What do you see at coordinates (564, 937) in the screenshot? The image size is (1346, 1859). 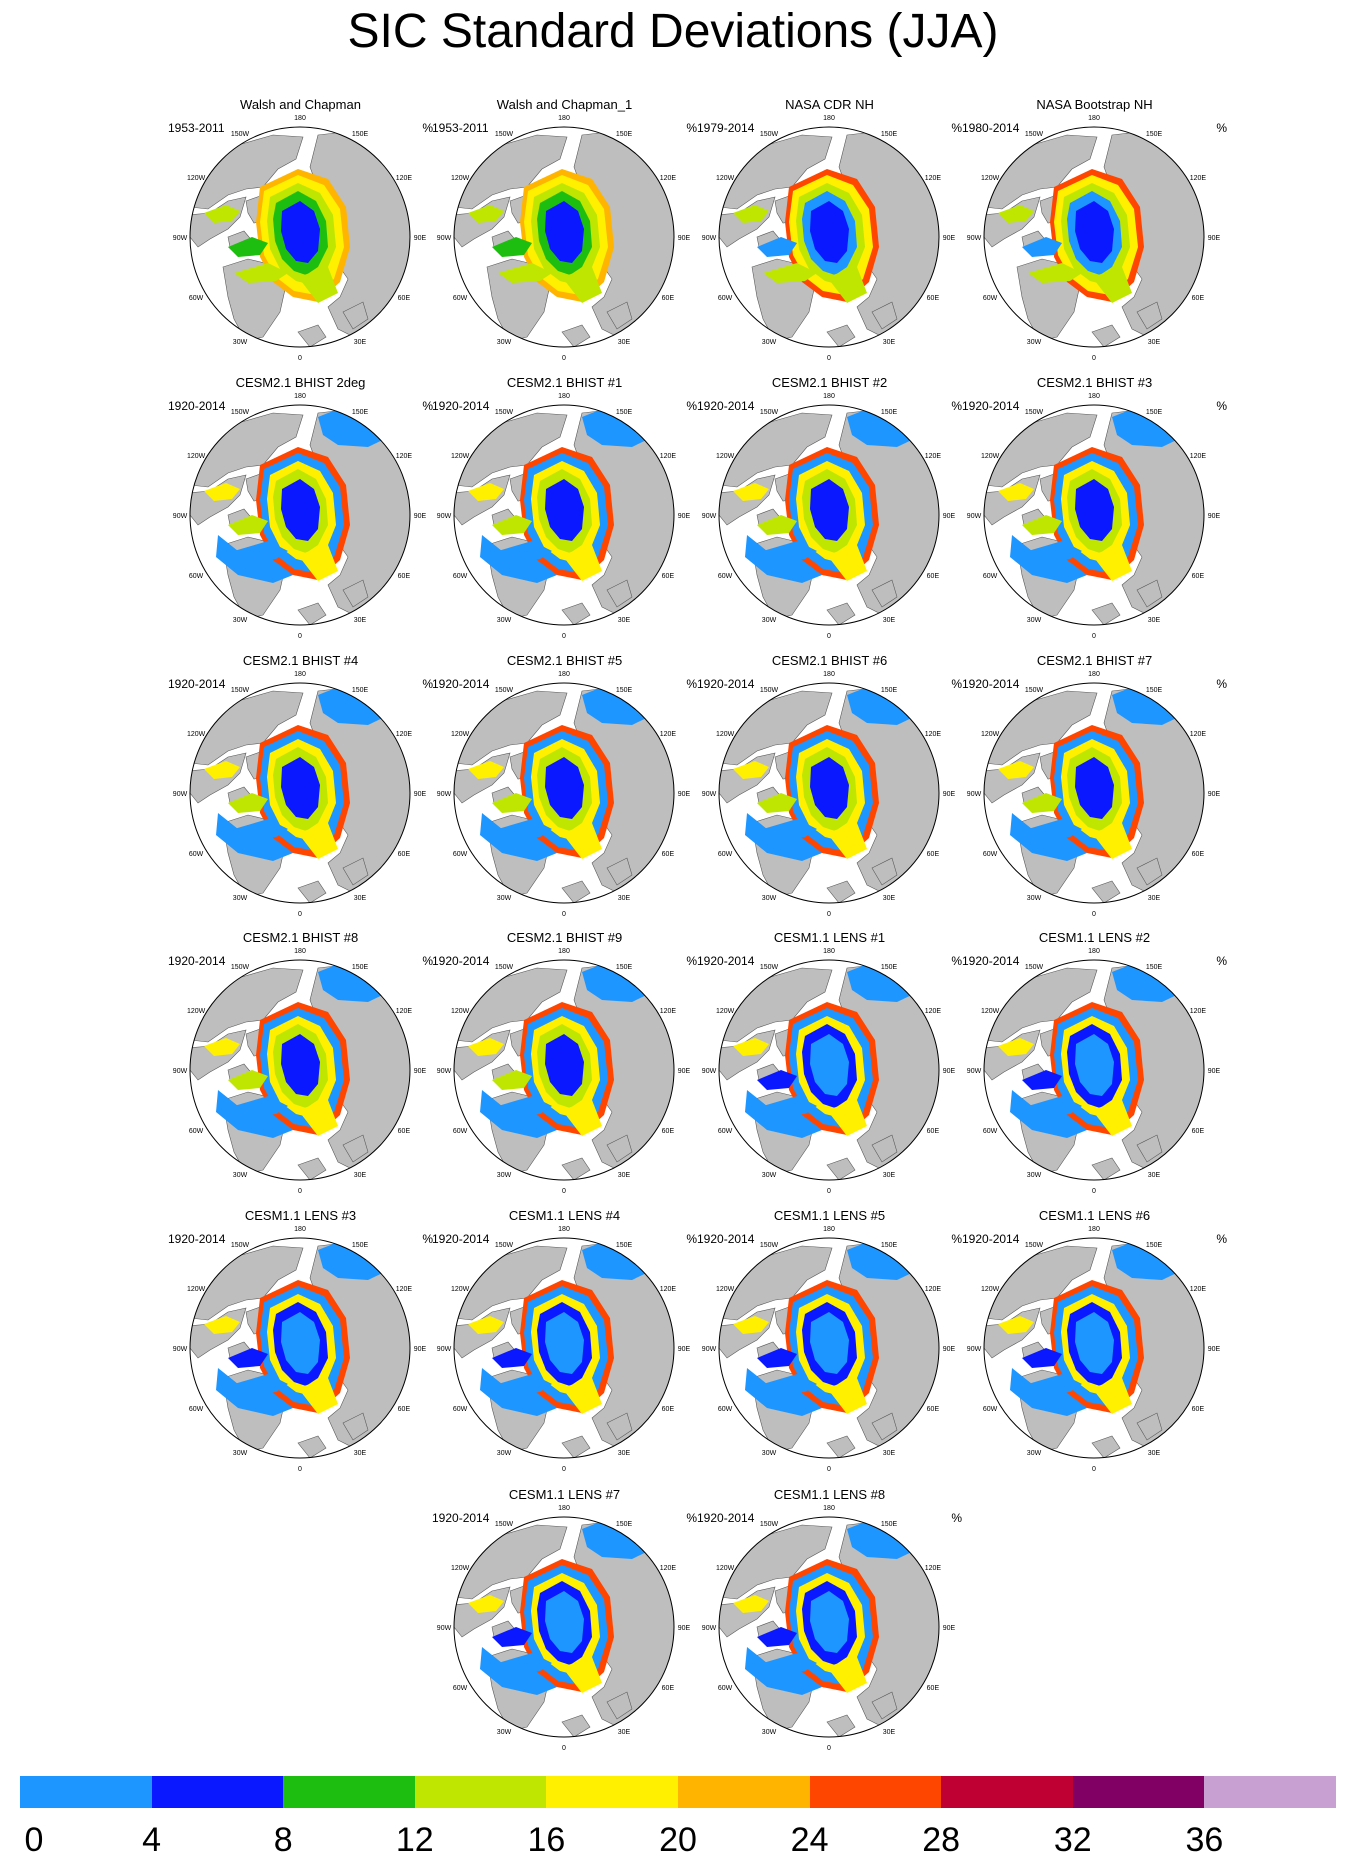 I see `panel-title: CESM2.1 BHIST #9` at bounding box center [564, 937].